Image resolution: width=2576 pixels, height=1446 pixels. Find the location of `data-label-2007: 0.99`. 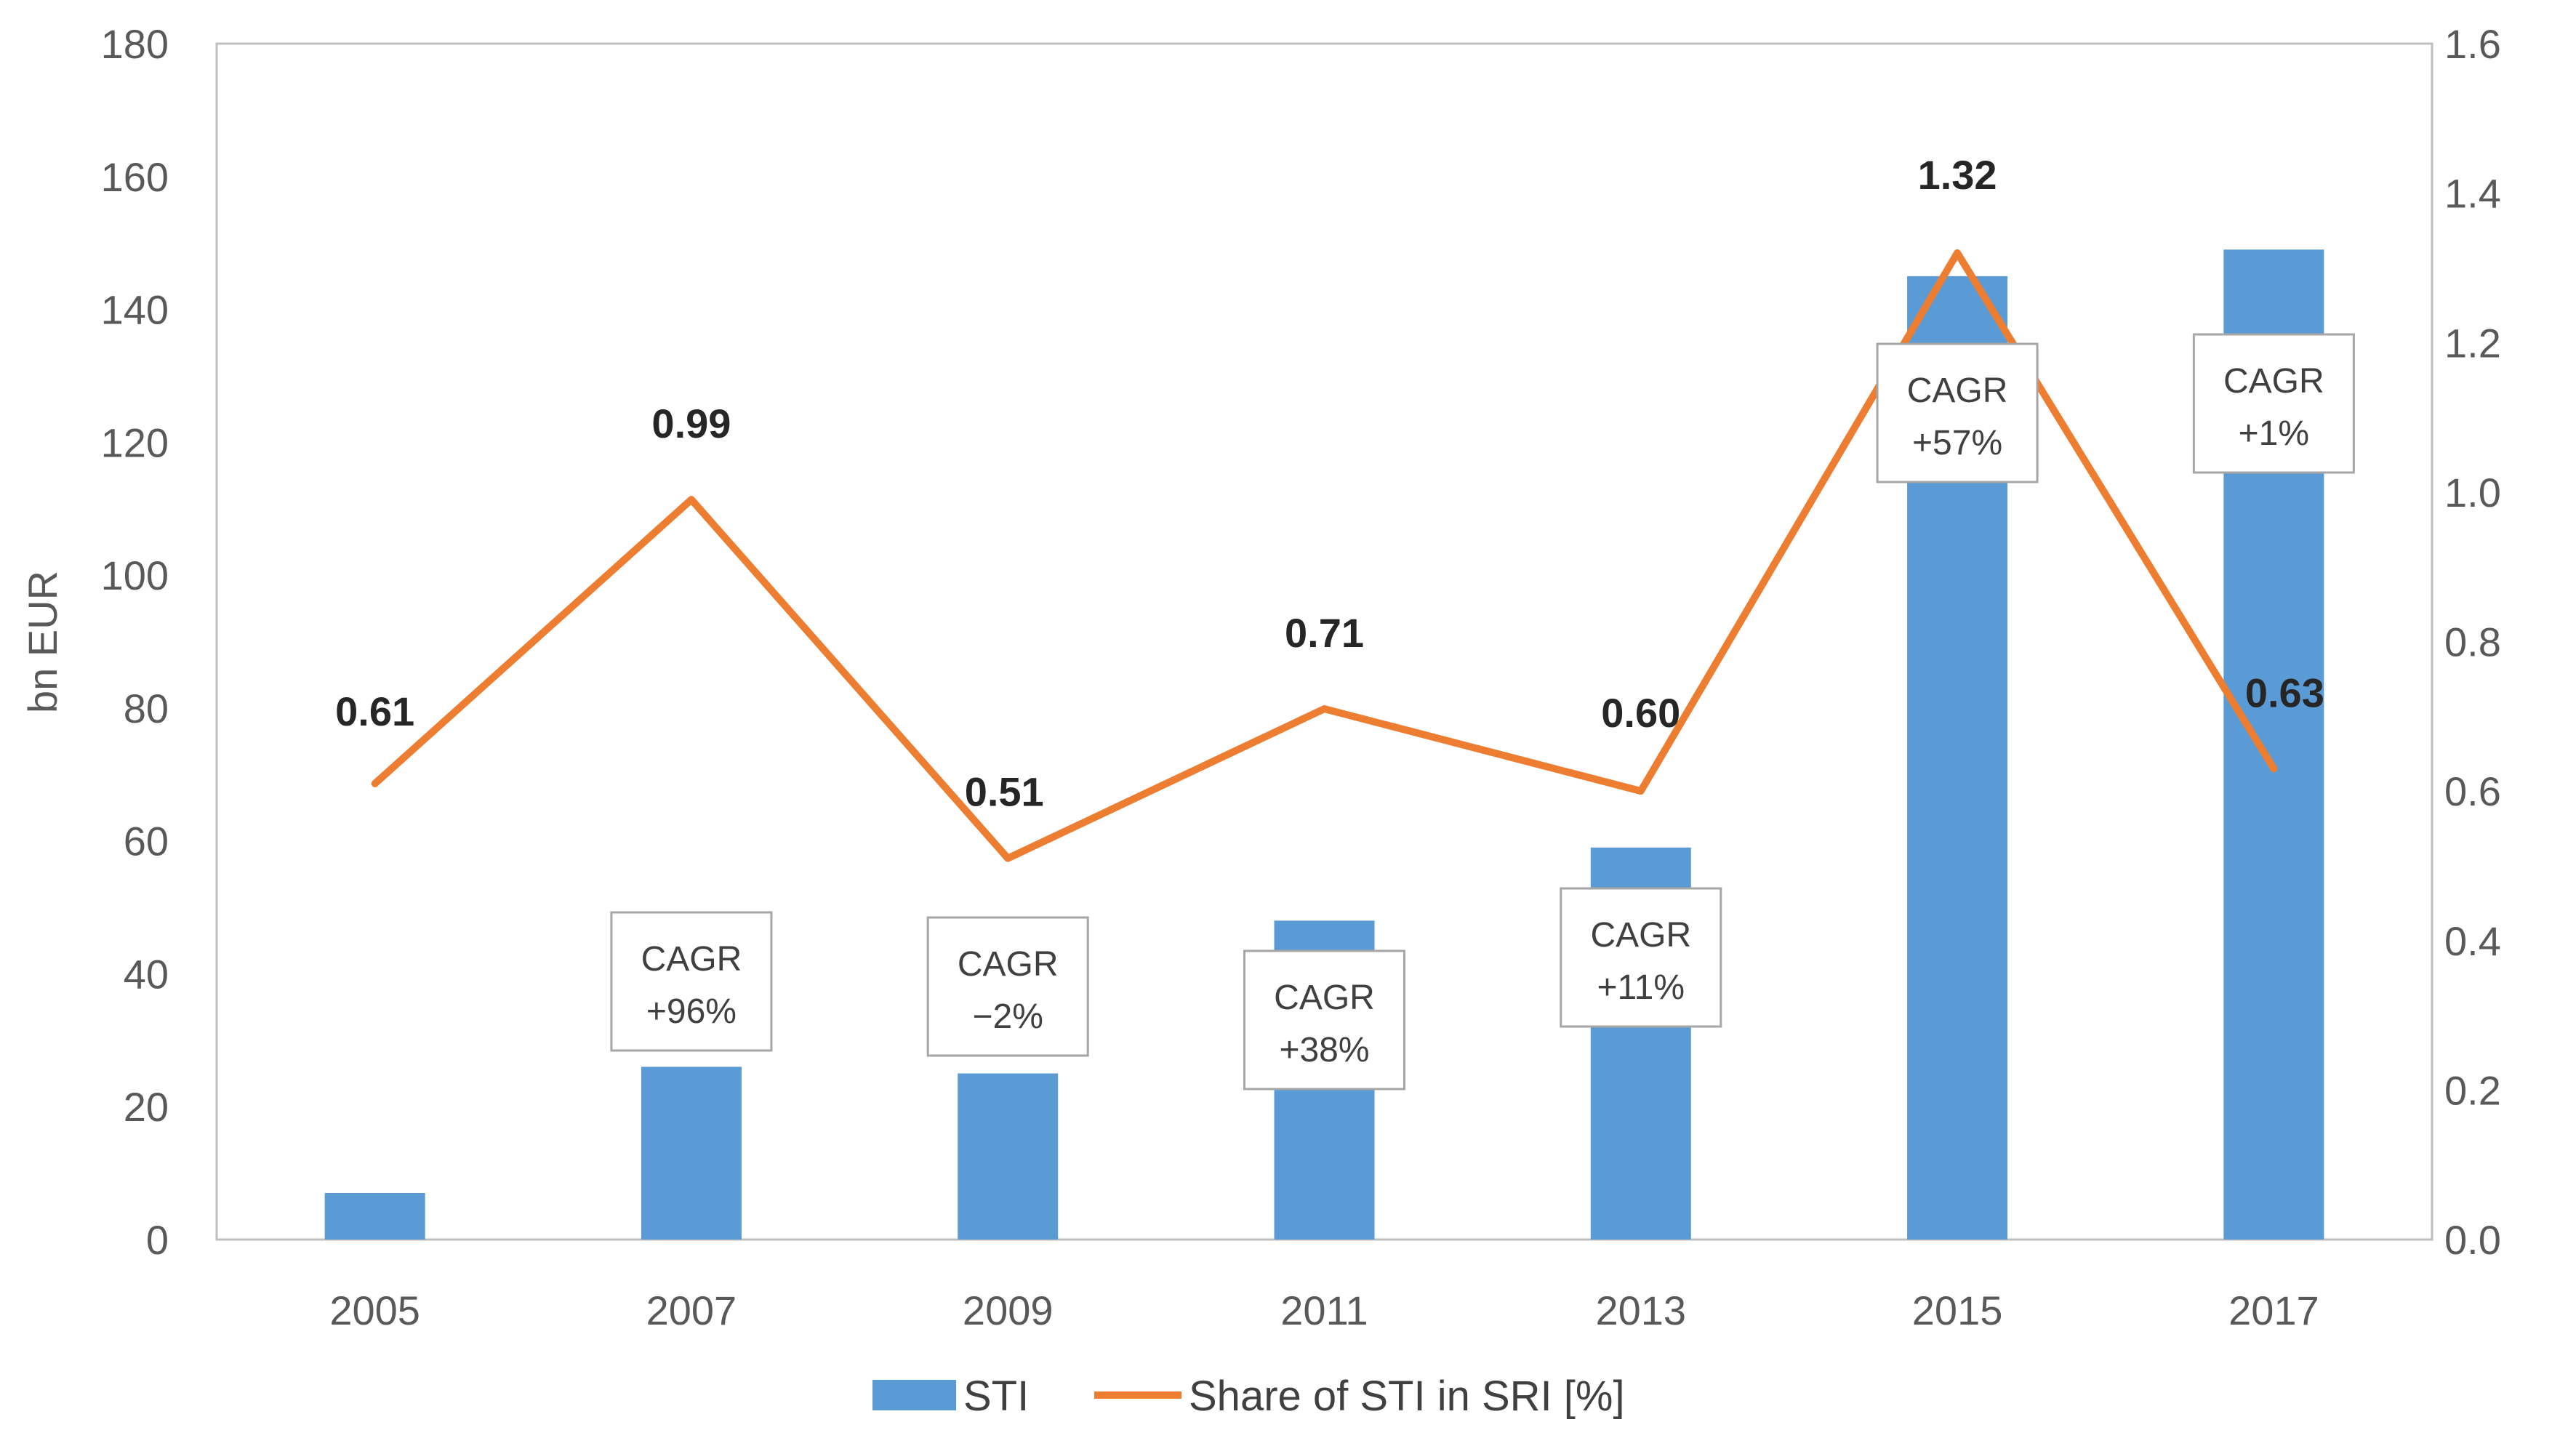

data-label-2007: 0.99 is located at coordinates (691, 423).